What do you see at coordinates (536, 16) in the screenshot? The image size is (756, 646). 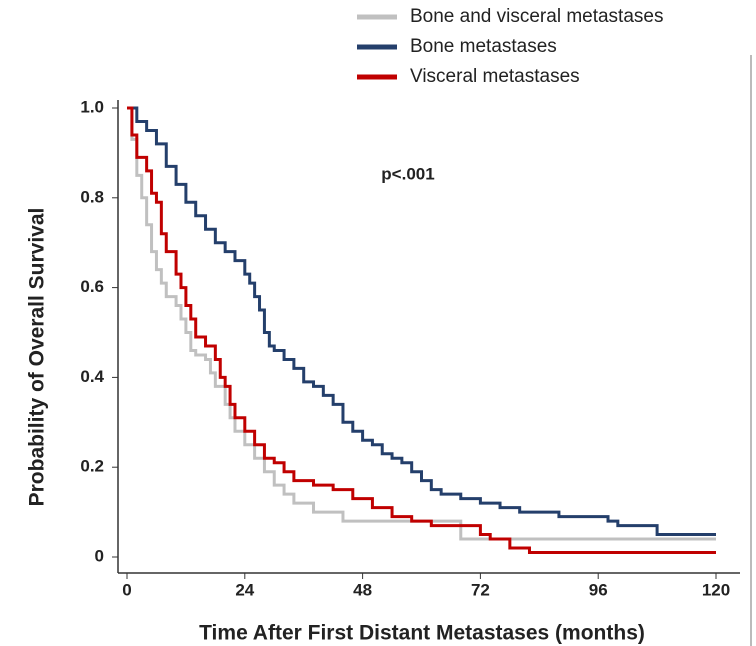 I see `legend-label: Bone and visceral metastases` at bounding box center [536, 16].